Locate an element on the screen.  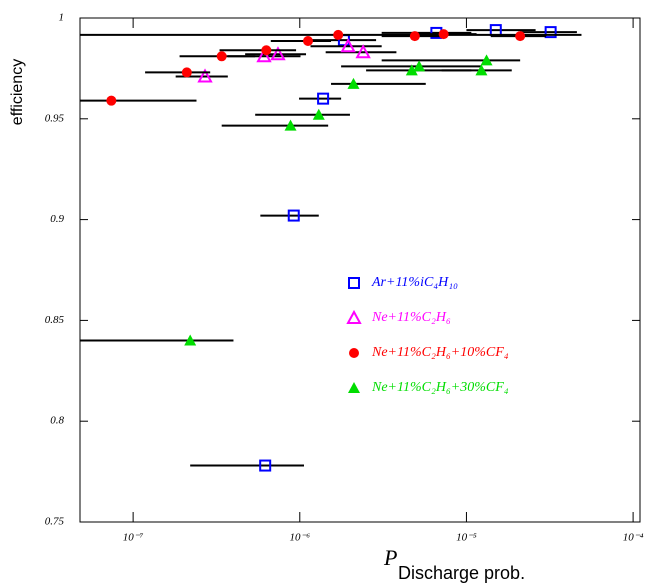
legend-label: Ne+11%C₂H₆+10%CF₄ is located at coordinates (440, 352).